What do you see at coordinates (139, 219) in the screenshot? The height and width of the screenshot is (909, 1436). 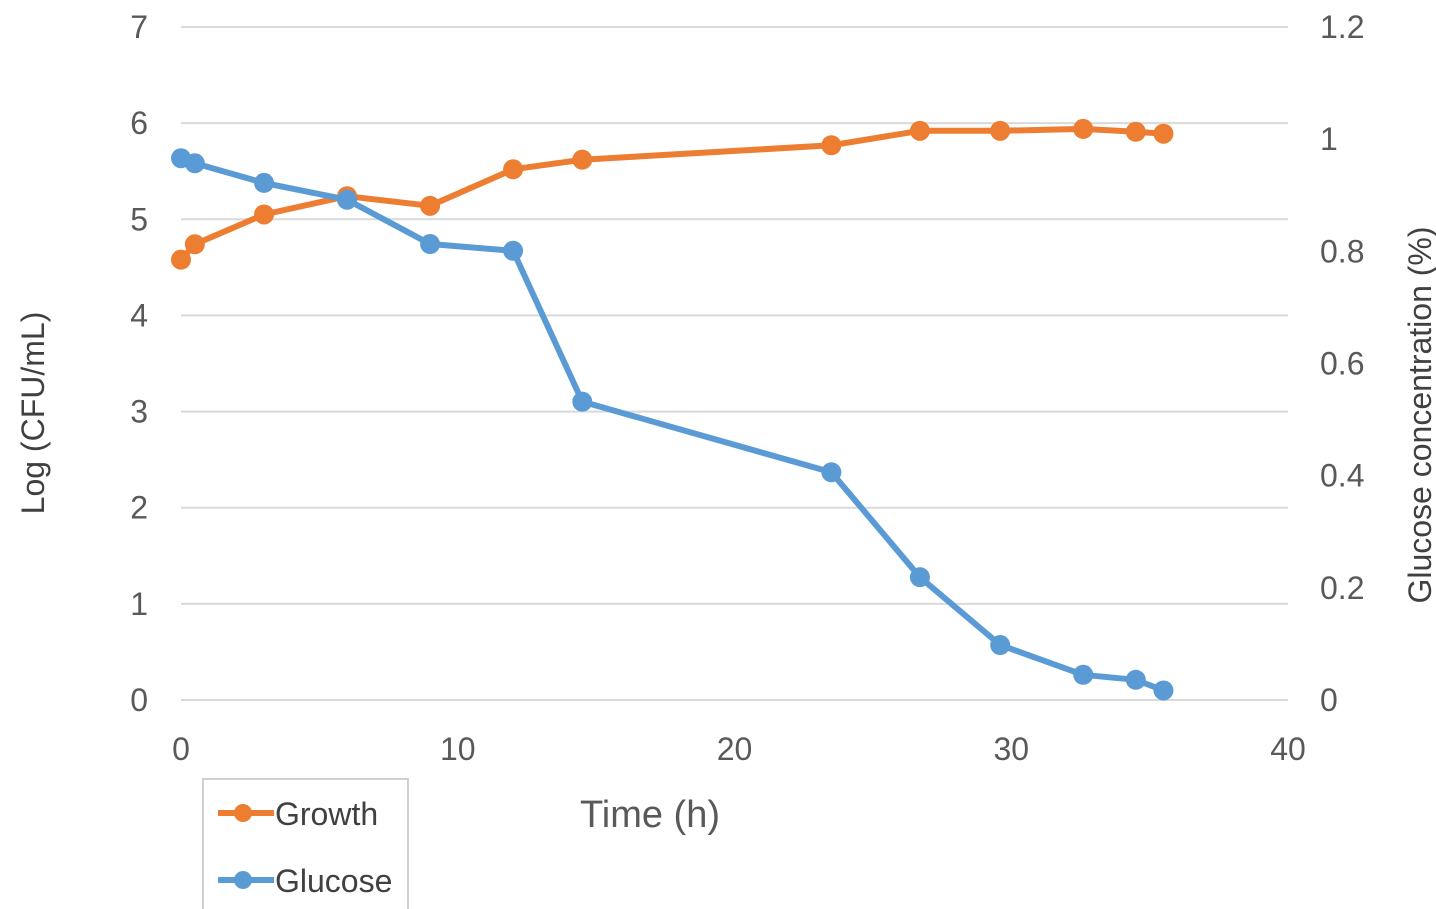 I see `left-tick-label: 5` at bounding box center [139, 219].